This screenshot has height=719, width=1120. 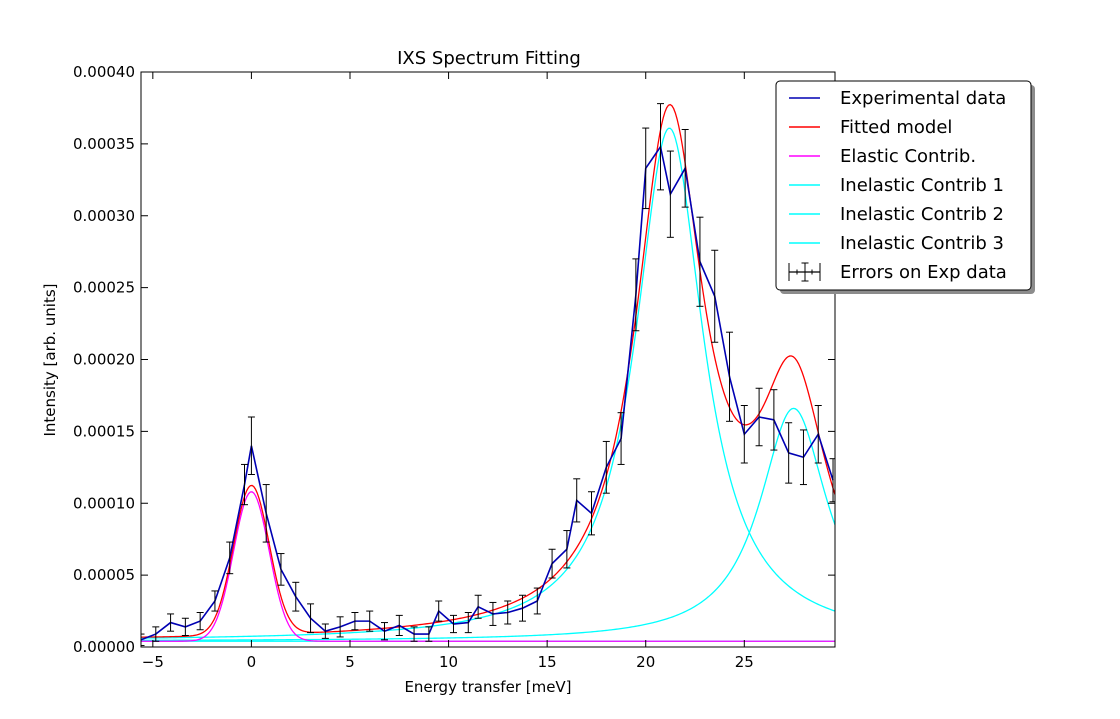 What do you see at coordinates (922, 185) in the screenshot?
I see `legend-label: Inelastic Contrib 1` at bounding box center [922, 185].